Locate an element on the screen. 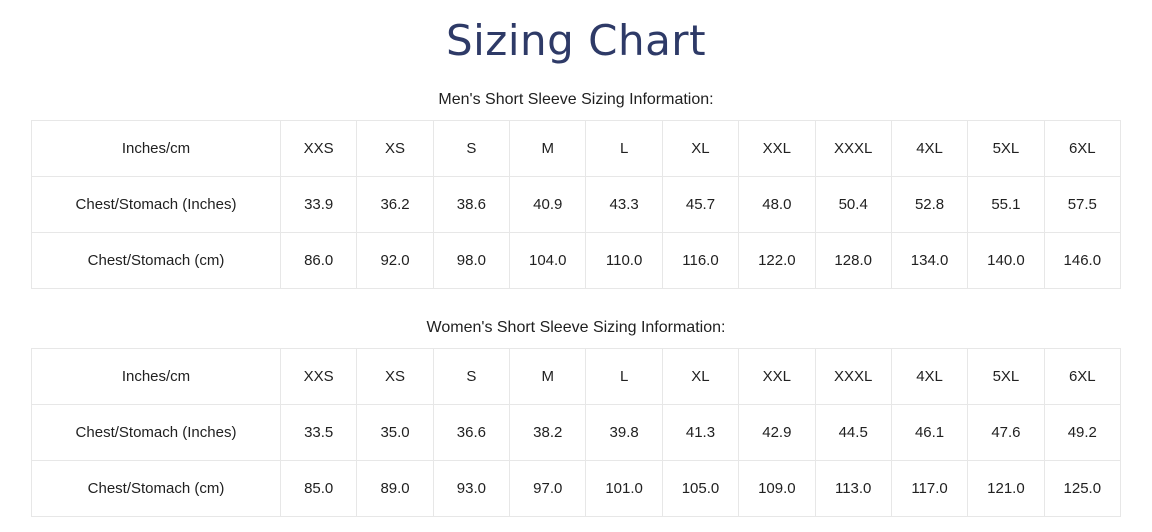 The width and height of the screenshot is (1152, 532). value-cell: 42.9 is located at coordinates (777, 432).